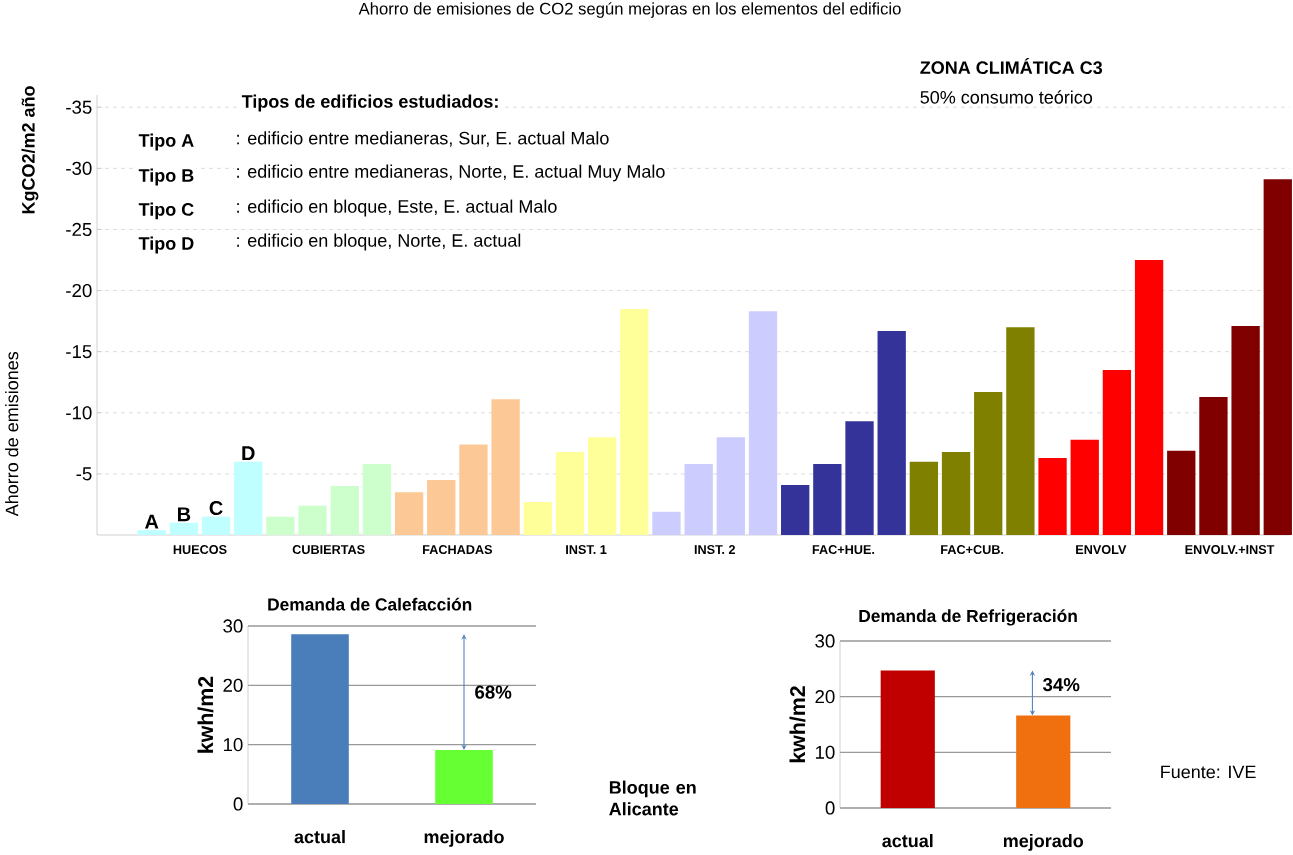 The image size is (1293, 855). Describe the element at coordinates (1011, 66) in the screenshot. I see `text: ZONA CLIMÁTICA C3` at that location.